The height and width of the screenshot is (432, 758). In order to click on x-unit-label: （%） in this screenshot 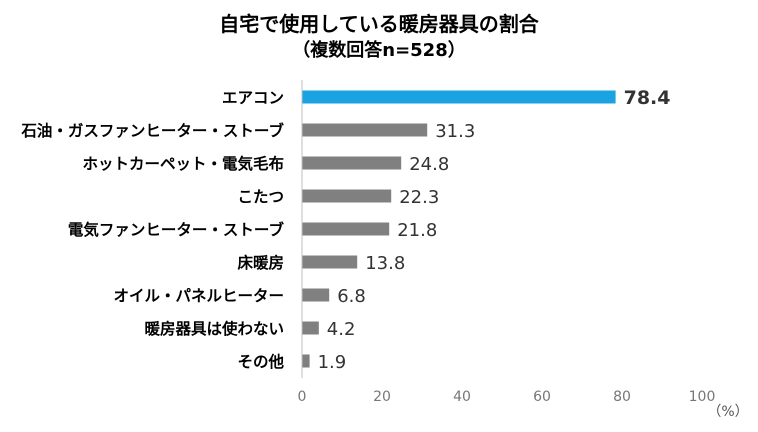, I will do `click(727, 412)`.